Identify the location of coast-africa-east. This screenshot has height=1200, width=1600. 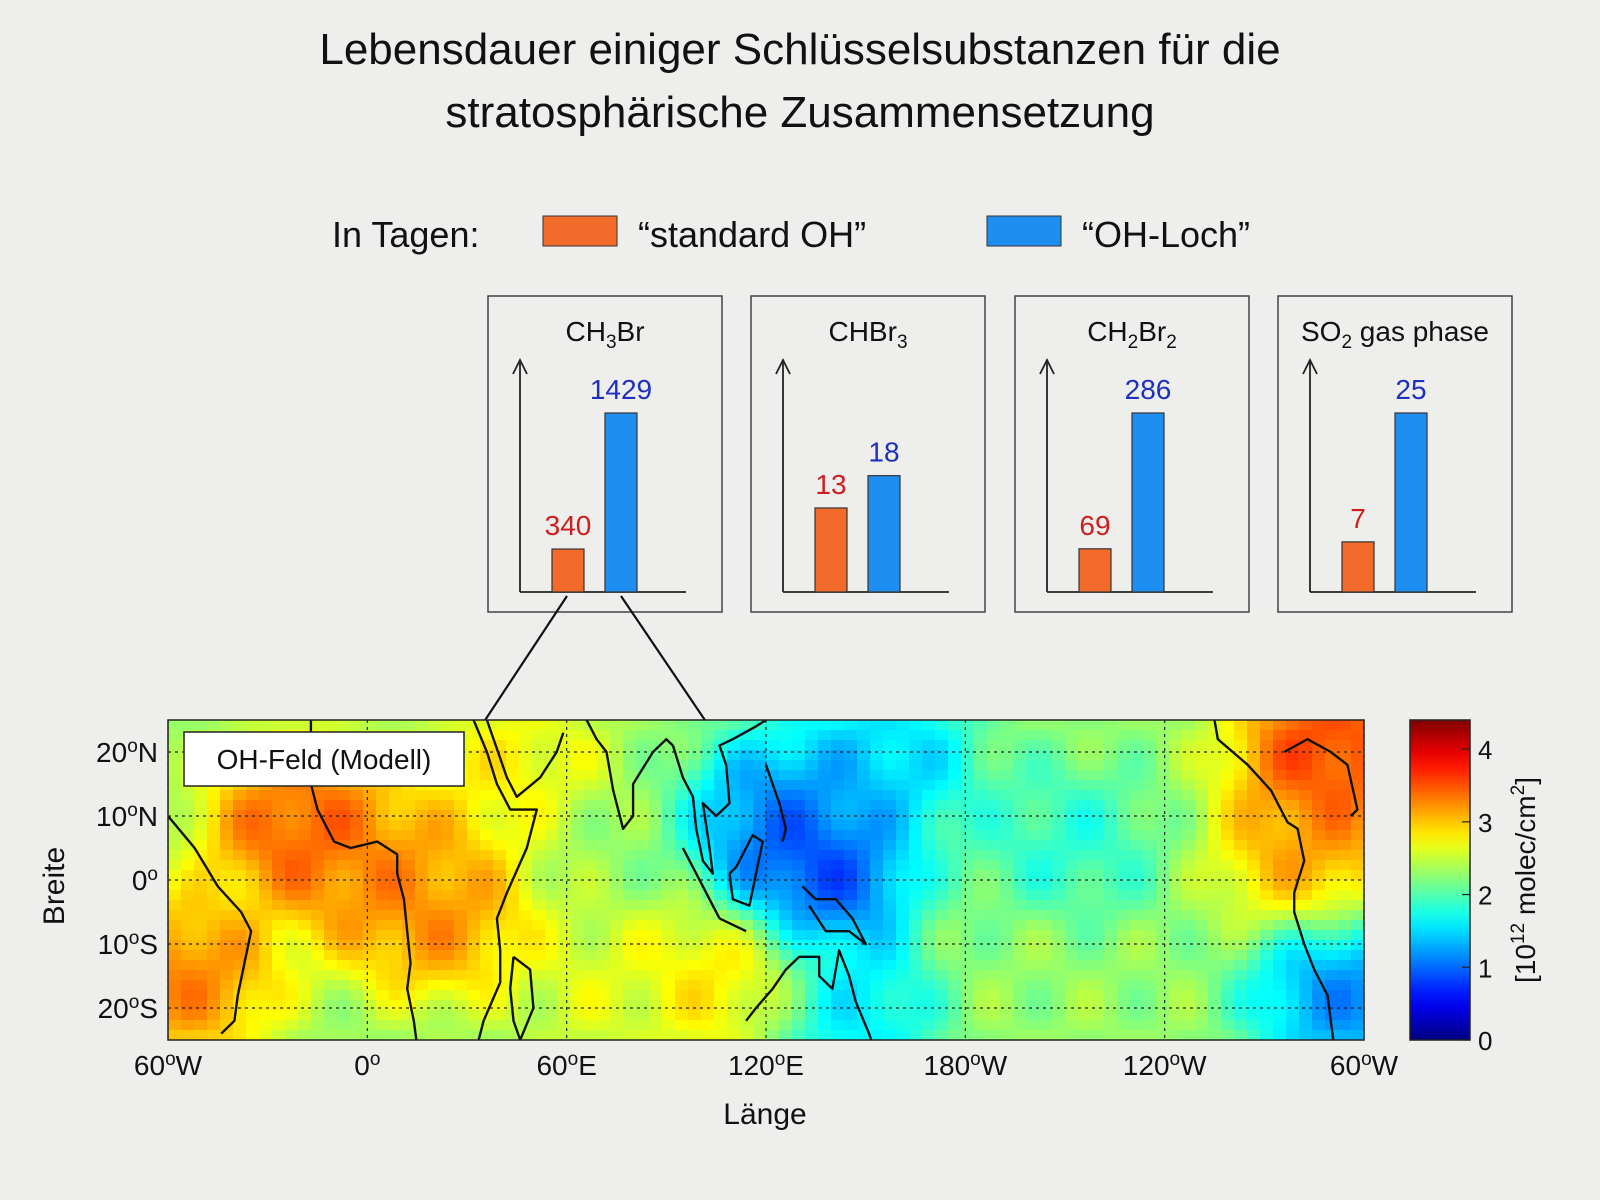
(505, 880).